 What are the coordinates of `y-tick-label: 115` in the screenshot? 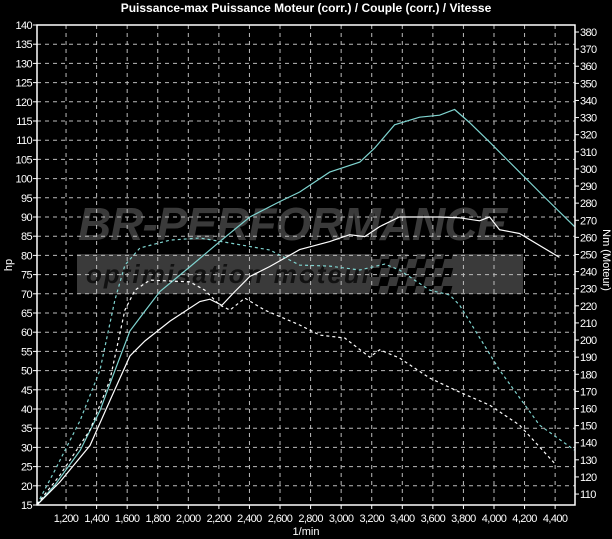 It's located at (24, 122).